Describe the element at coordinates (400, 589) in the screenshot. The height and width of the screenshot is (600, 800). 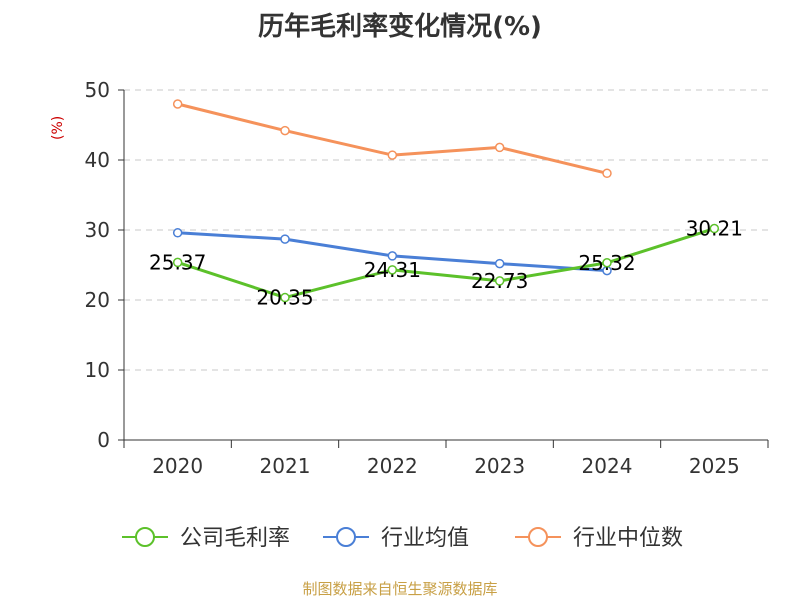
I see `source-note: 制图数据来自恒生聚源数据库` at that location.